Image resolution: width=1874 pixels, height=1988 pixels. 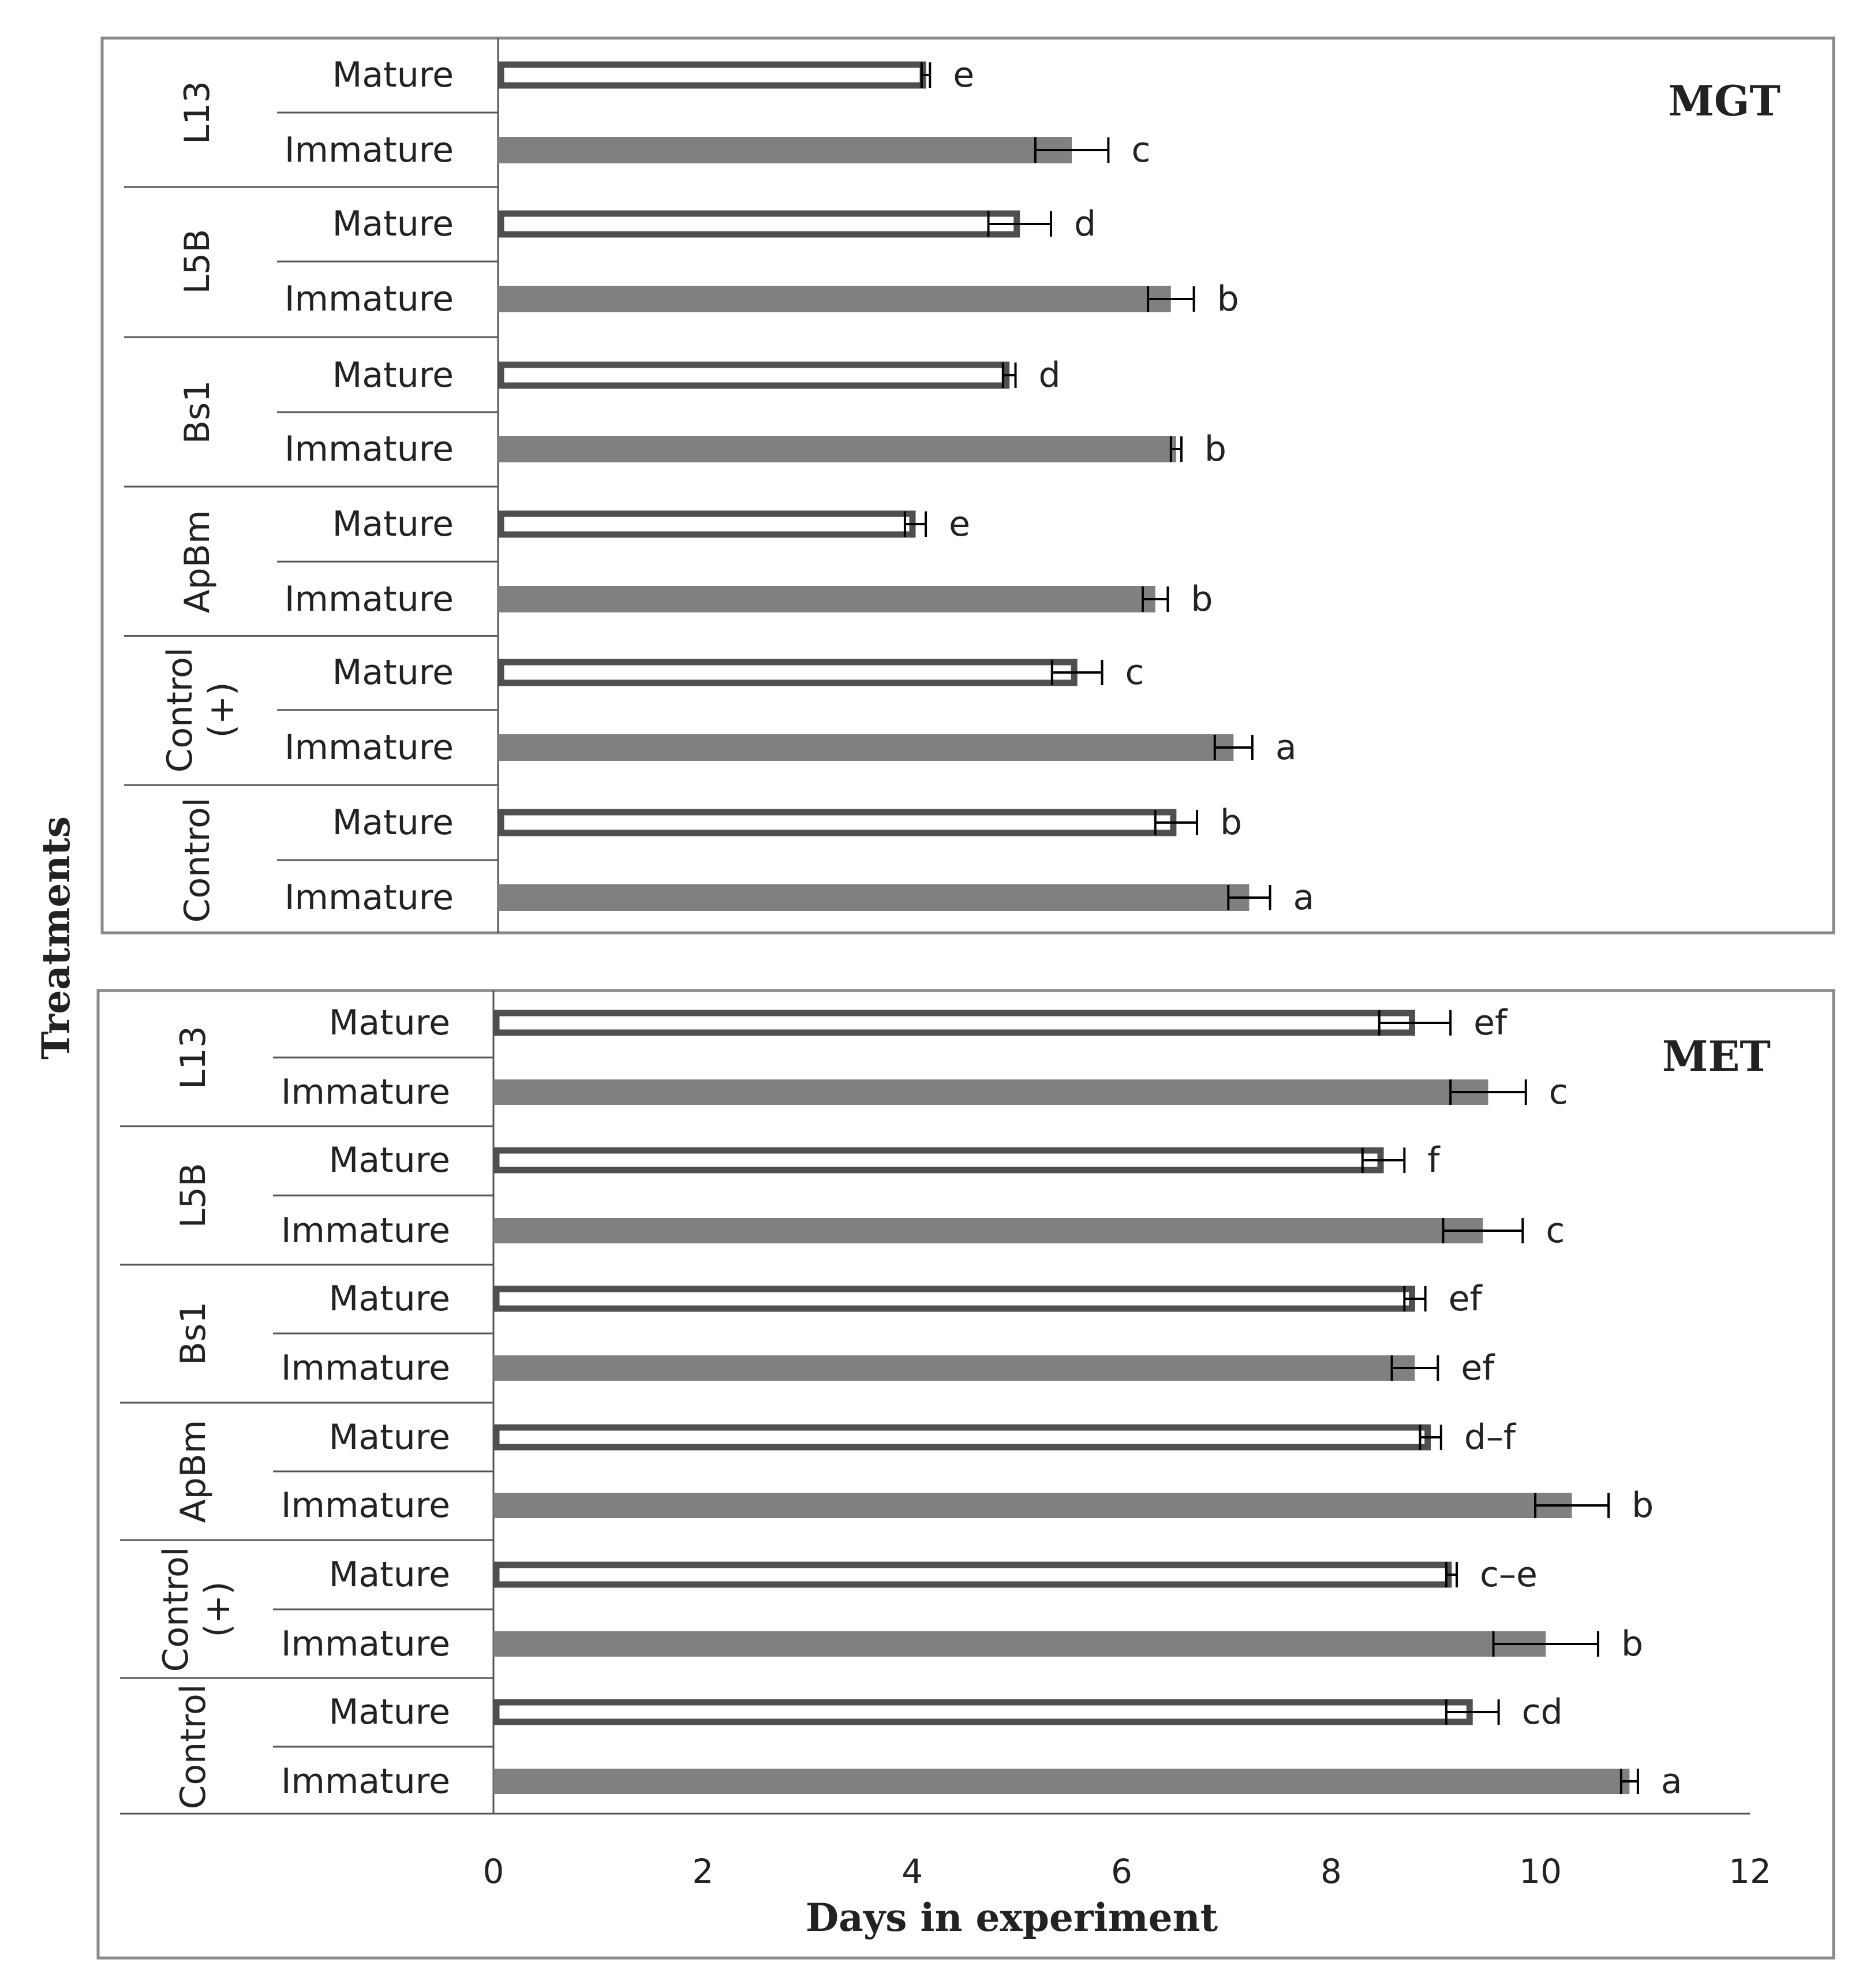 What do you see at coordinates (176, 1609) in the screenshot?
I see `met-group-label-line: Control` at bounding box center [176, 1609].